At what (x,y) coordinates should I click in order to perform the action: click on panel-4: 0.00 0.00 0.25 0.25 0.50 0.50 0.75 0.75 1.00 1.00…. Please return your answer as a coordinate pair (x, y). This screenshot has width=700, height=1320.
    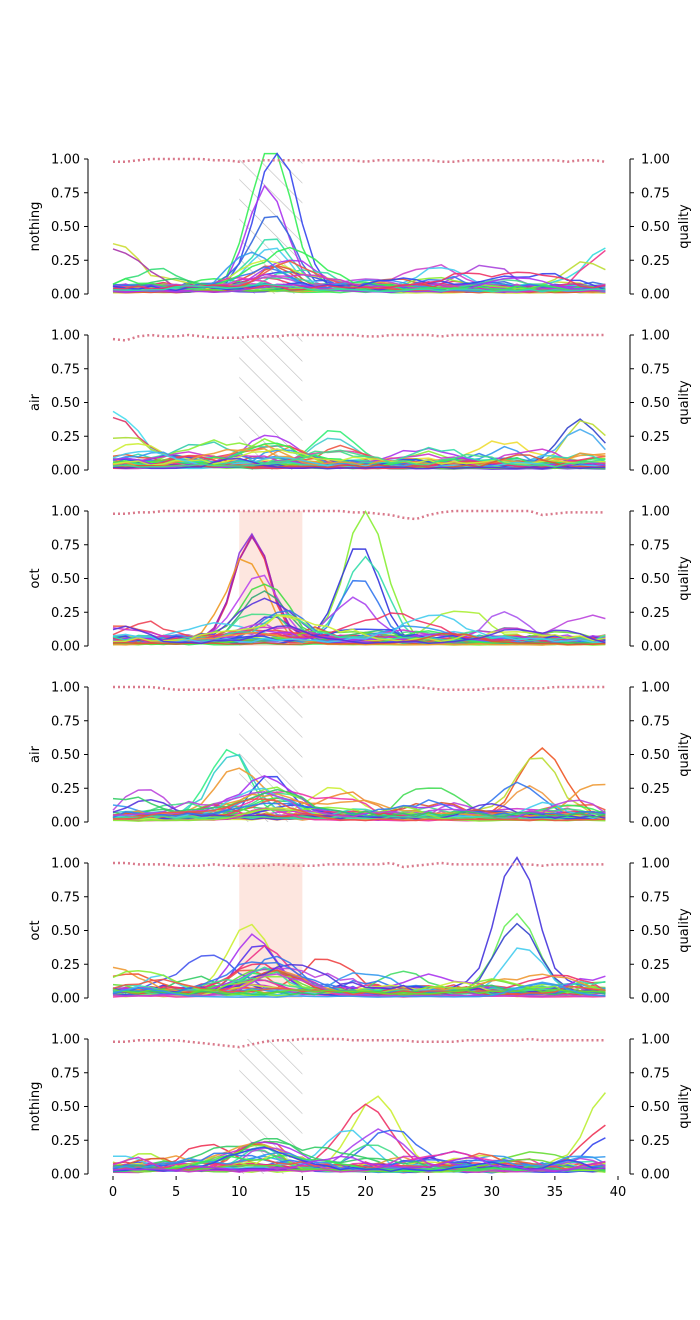
    Looking at the image, I should click on (360, 756).